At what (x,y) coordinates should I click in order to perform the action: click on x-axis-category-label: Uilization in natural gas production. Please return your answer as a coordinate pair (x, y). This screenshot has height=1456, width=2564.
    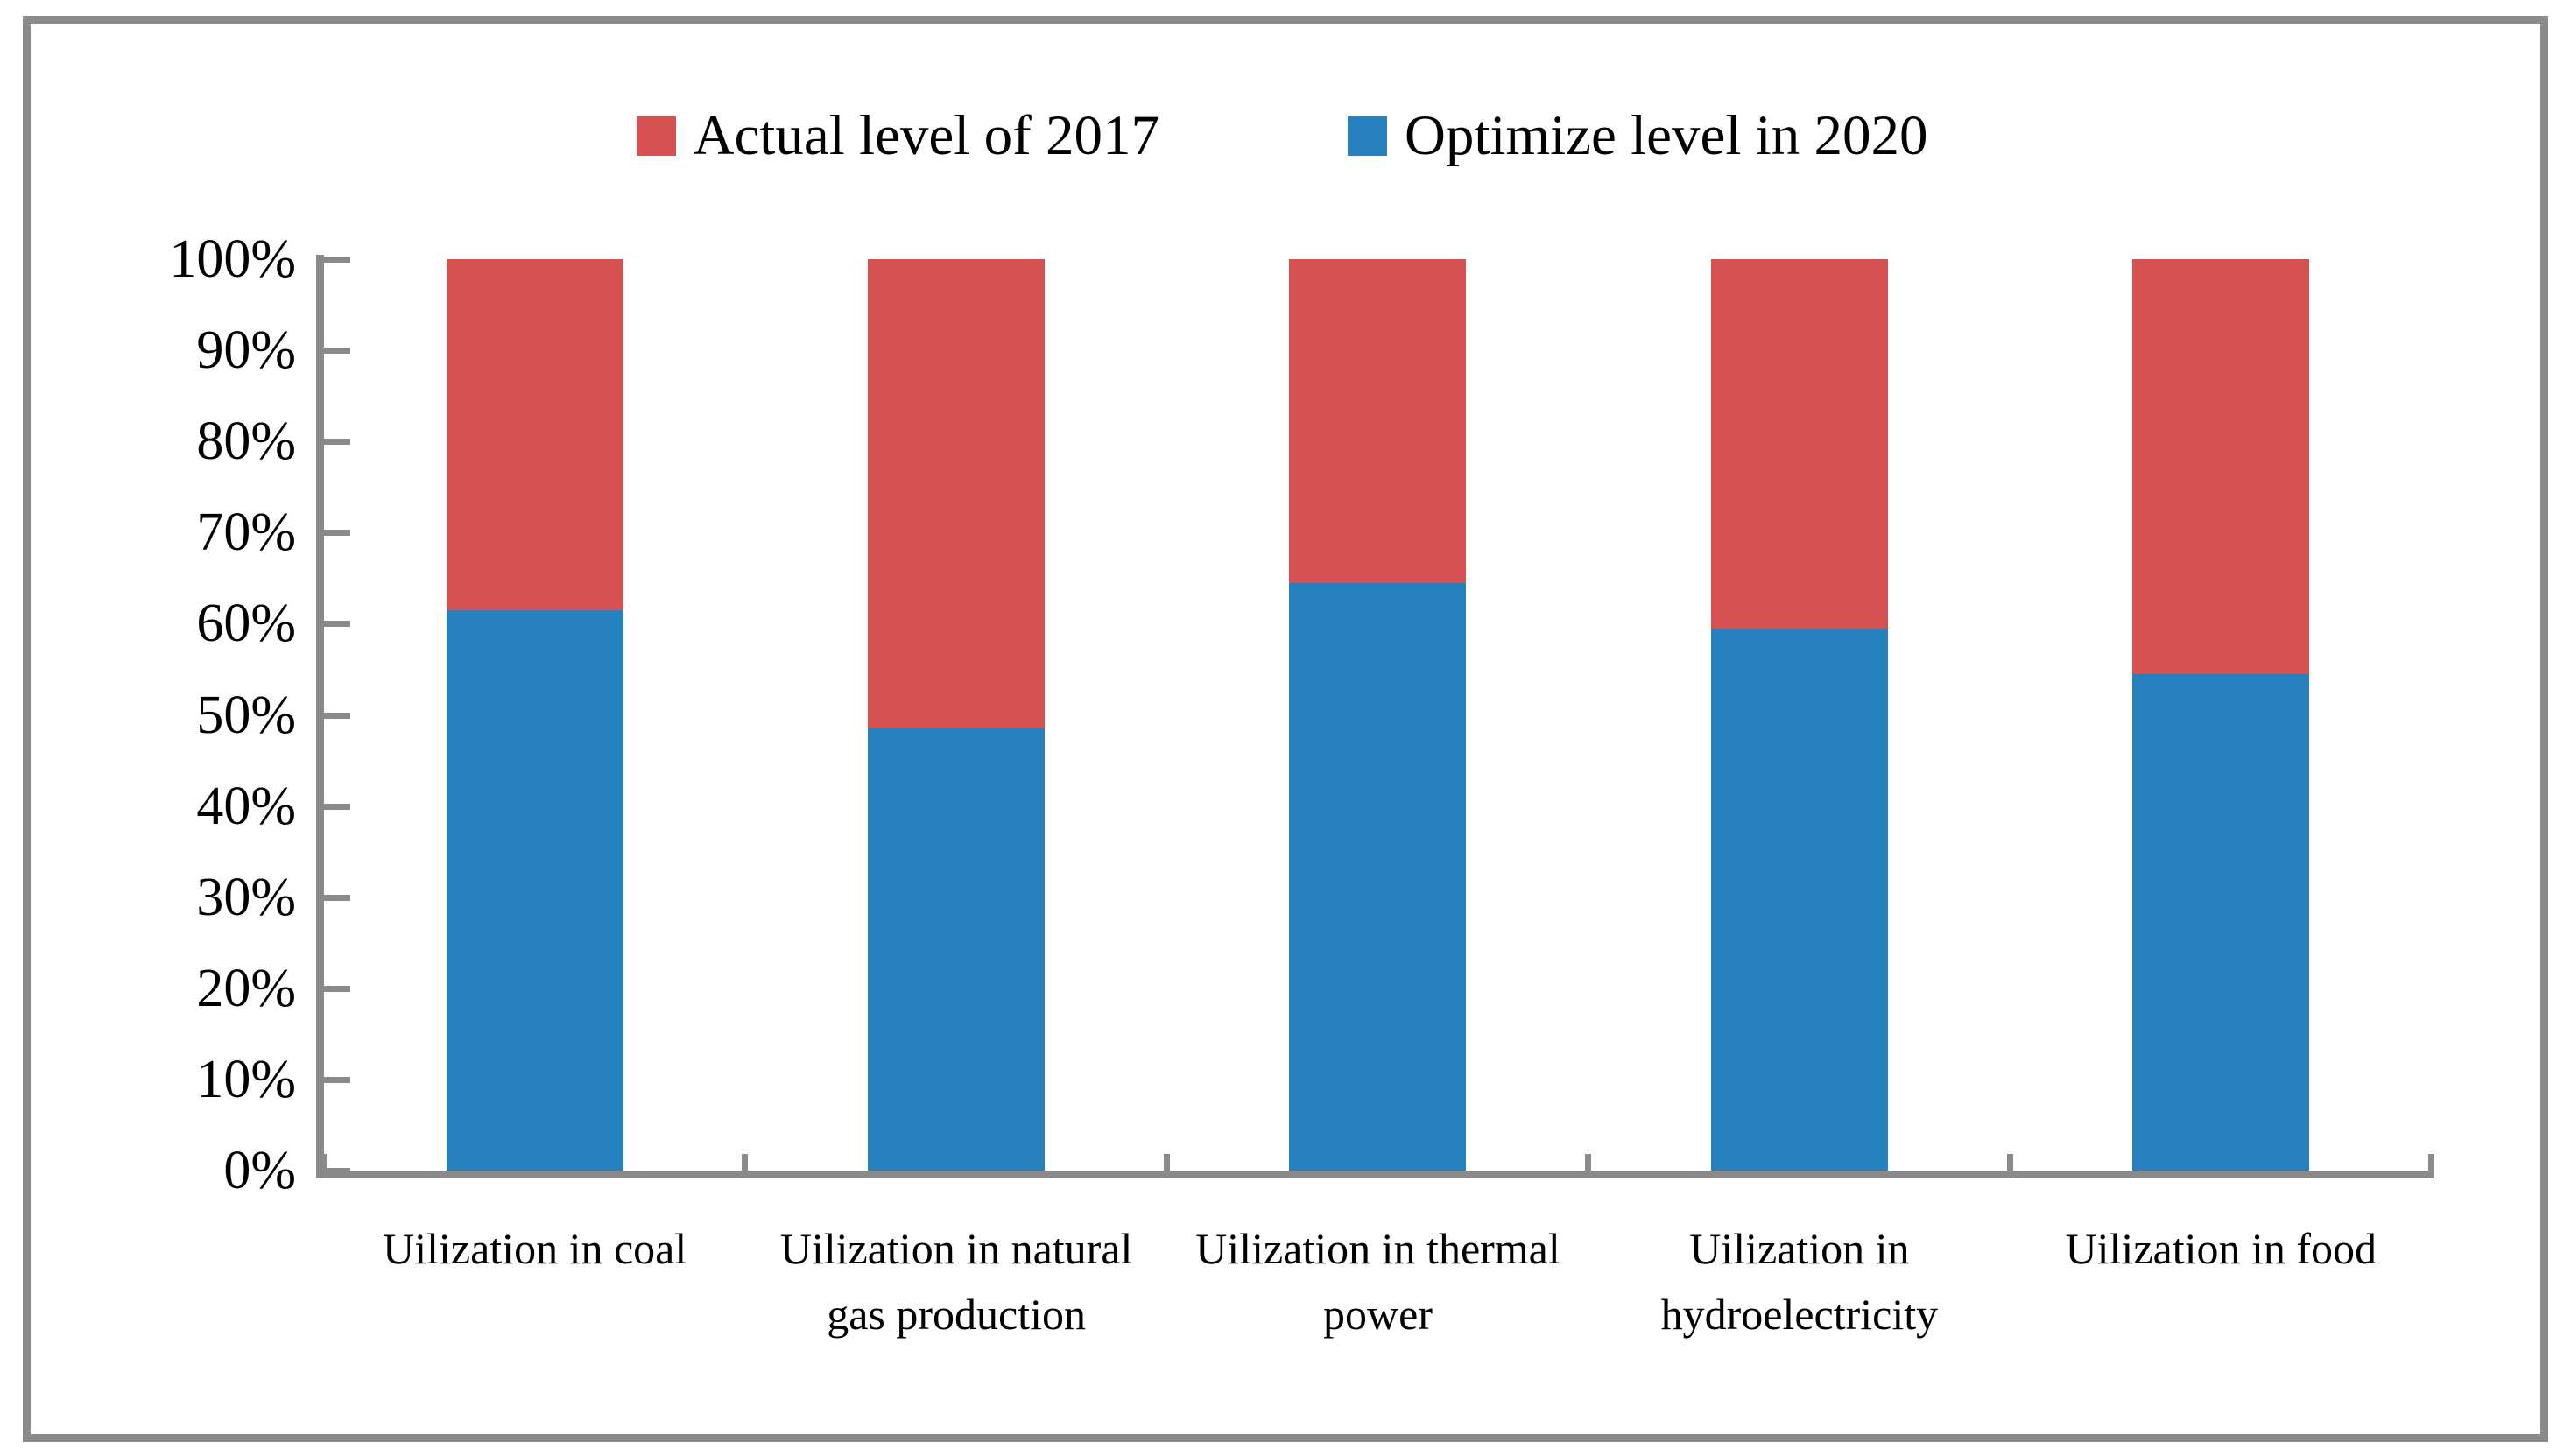
    Looking at the image, I should click on (956, 1281).